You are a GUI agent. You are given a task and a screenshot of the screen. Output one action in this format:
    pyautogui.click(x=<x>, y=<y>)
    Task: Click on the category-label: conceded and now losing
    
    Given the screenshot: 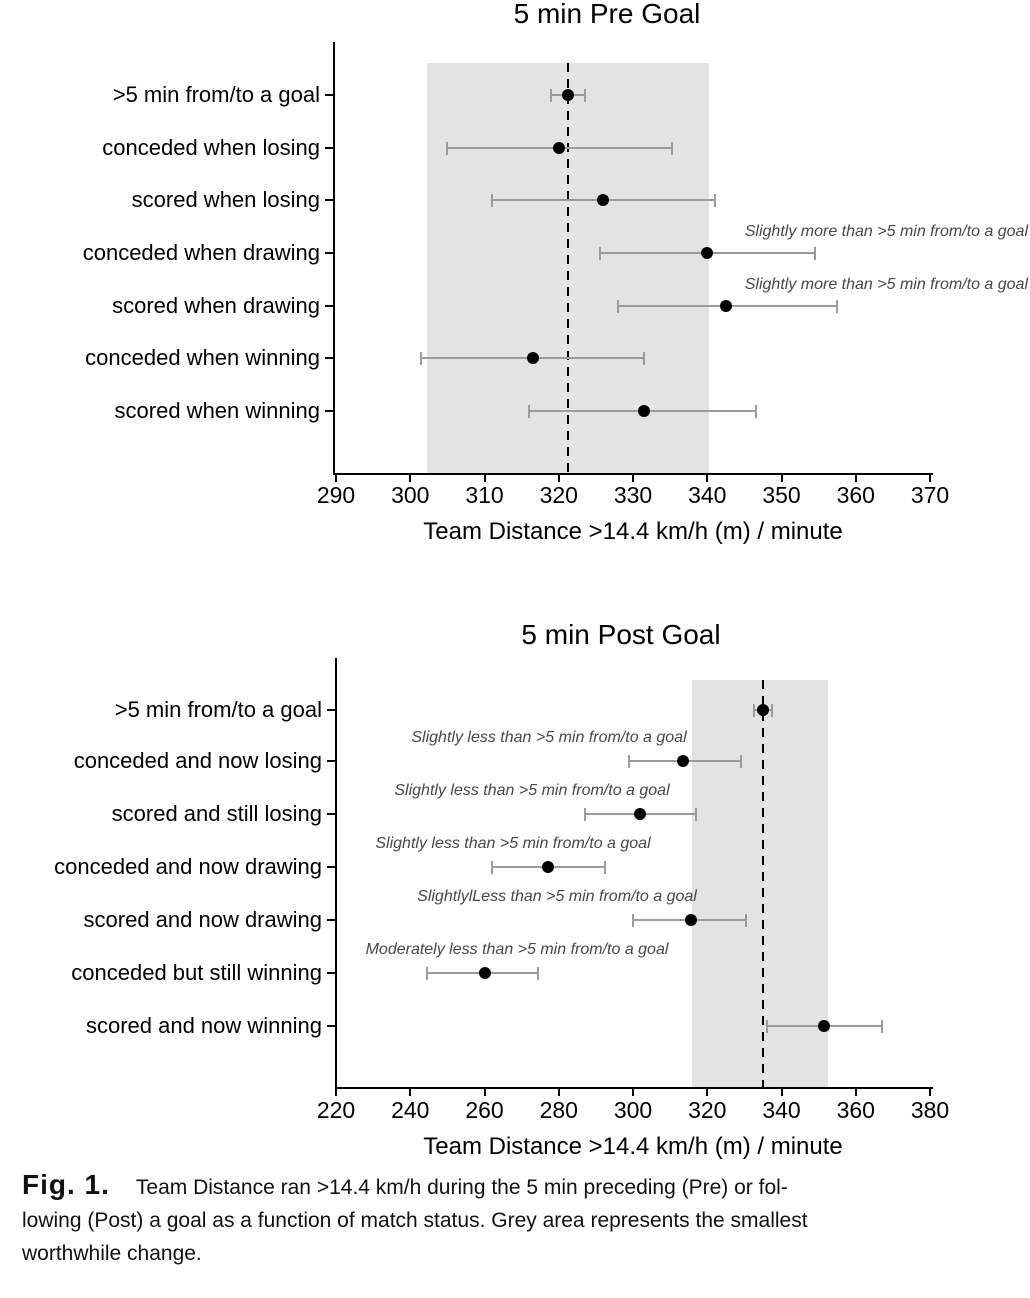 What is the action you would take?
    pyautogui.click(x=197, y=760)
    